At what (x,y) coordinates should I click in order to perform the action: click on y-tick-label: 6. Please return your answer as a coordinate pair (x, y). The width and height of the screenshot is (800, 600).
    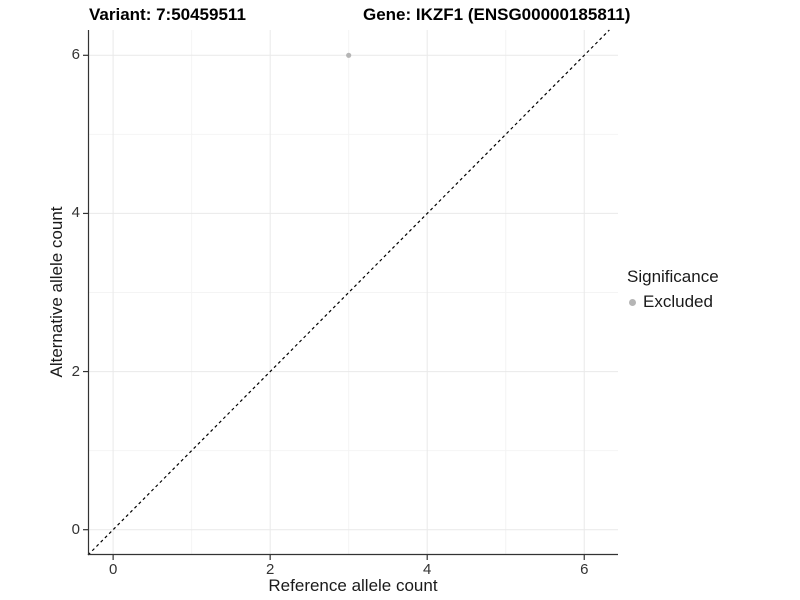
    Looking at the image, I should click on (75, 55).